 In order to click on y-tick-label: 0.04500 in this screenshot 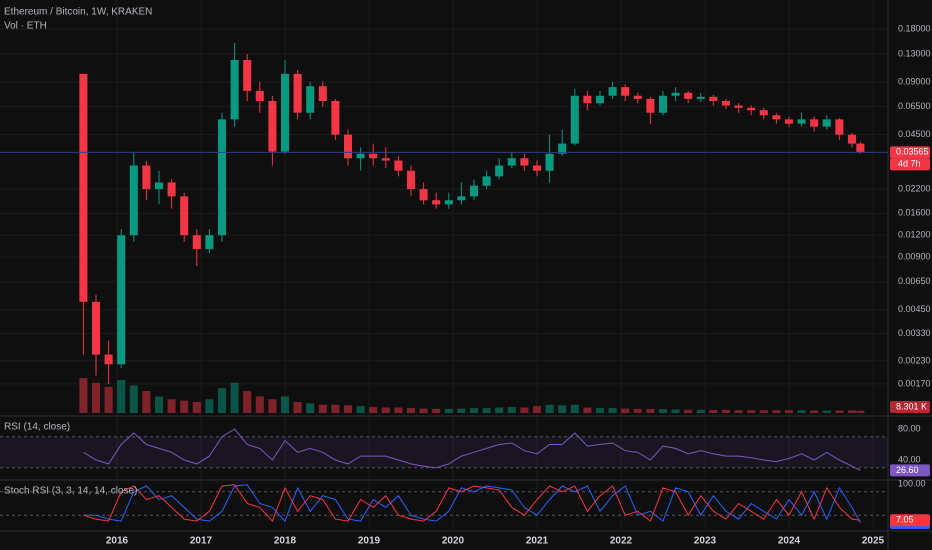, I will do `click(914, 134)`.